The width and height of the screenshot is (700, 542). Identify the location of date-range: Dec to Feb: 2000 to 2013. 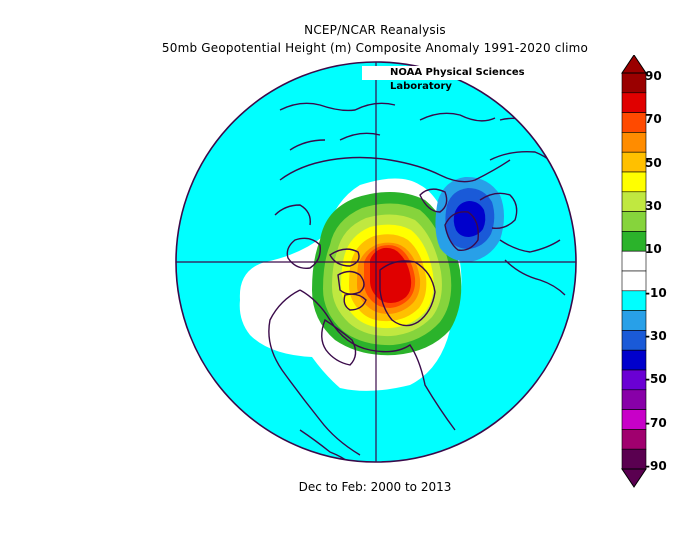
(375, 487).